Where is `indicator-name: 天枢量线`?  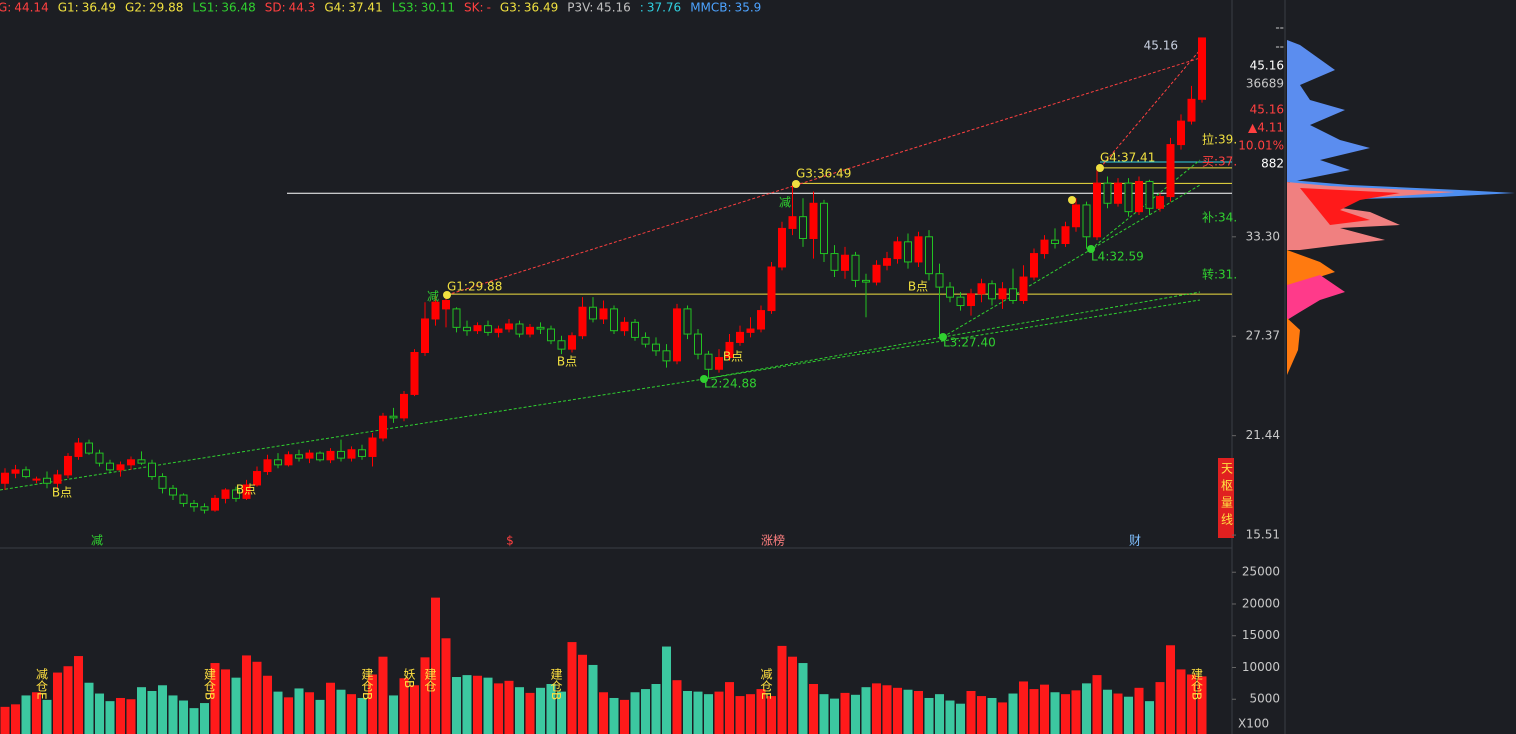 indicator-name: 天枢量线 is located at coordinates (1227, 496).